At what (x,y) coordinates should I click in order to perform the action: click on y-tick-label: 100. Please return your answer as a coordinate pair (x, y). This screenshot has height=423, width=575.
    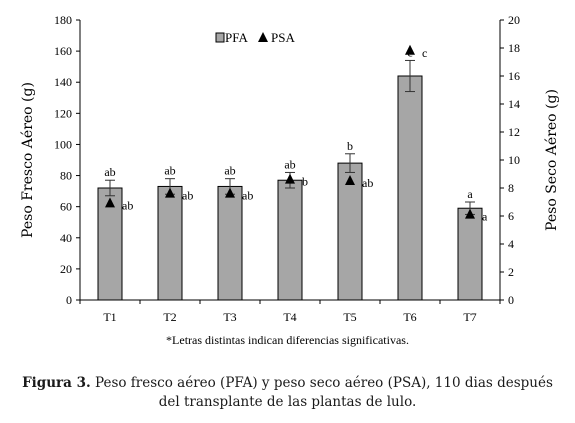
    Looking at the image, I should click on (63, 144).